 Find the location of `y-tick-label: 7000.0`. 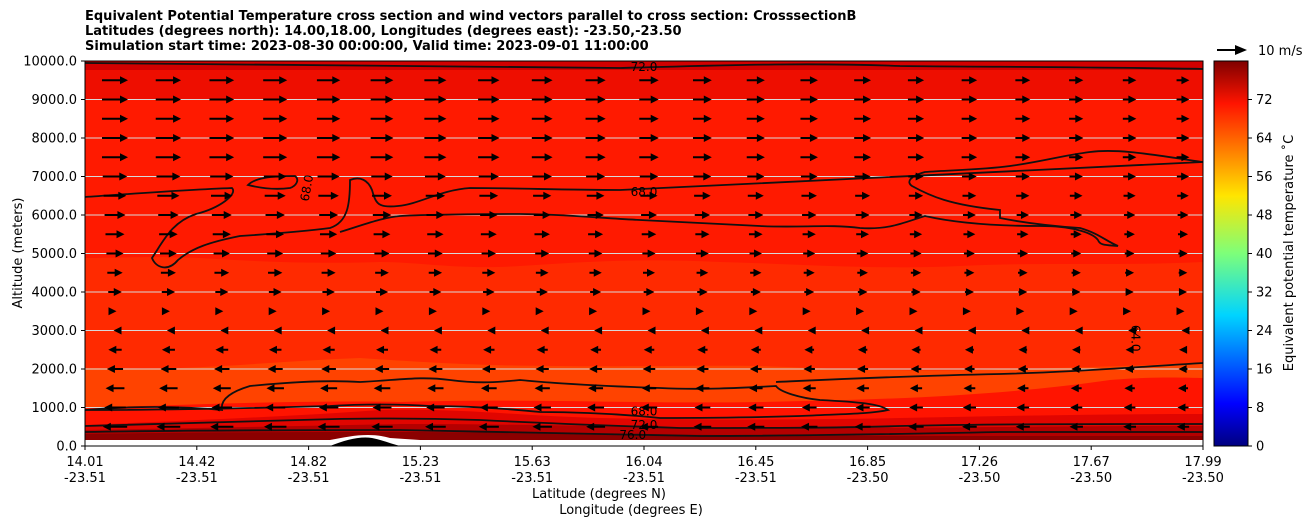

y-tick-label: 7000.0 is located at coordinates (55, 177).